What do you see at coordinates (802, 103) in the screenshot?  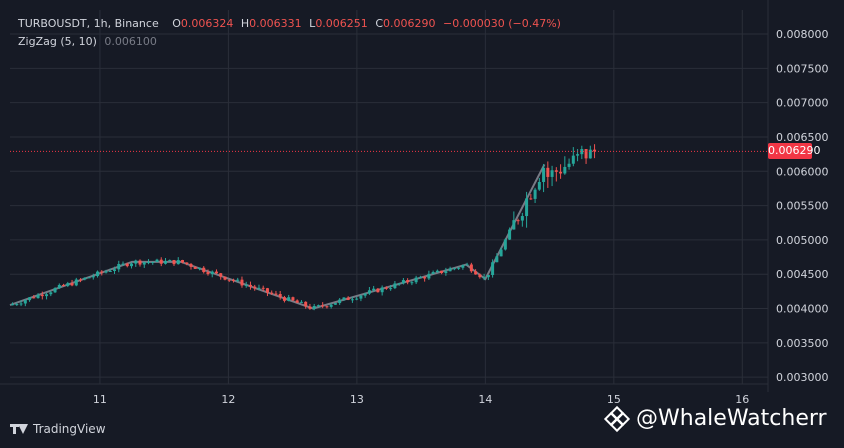 I see `y-tick-label: 0.007000` at bounding box center [802, 103].